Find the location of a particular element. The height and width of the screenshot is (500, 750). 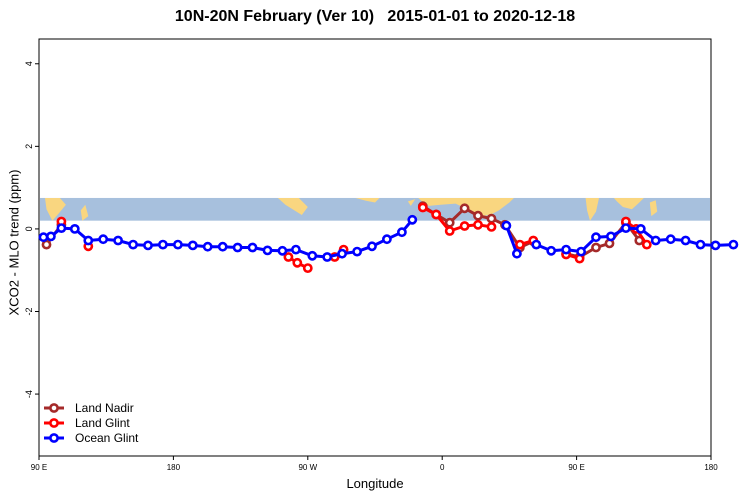

y-tick-label: 4 is located at coordinates (29, 63).